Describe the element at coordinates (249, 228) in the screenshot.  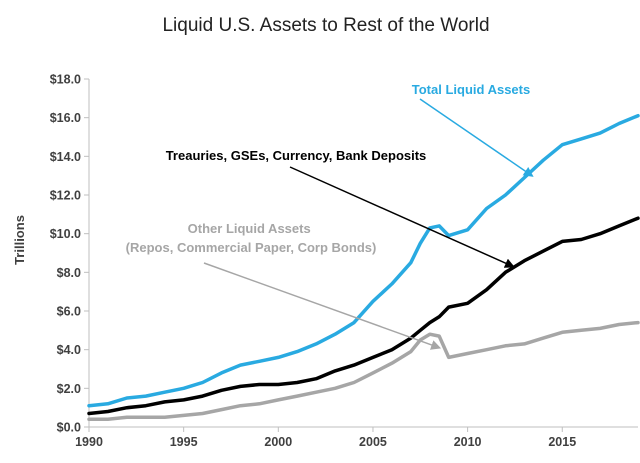
I see `annotation-other-liquid-assets-line-1: Other Liquid Assets` at that location.